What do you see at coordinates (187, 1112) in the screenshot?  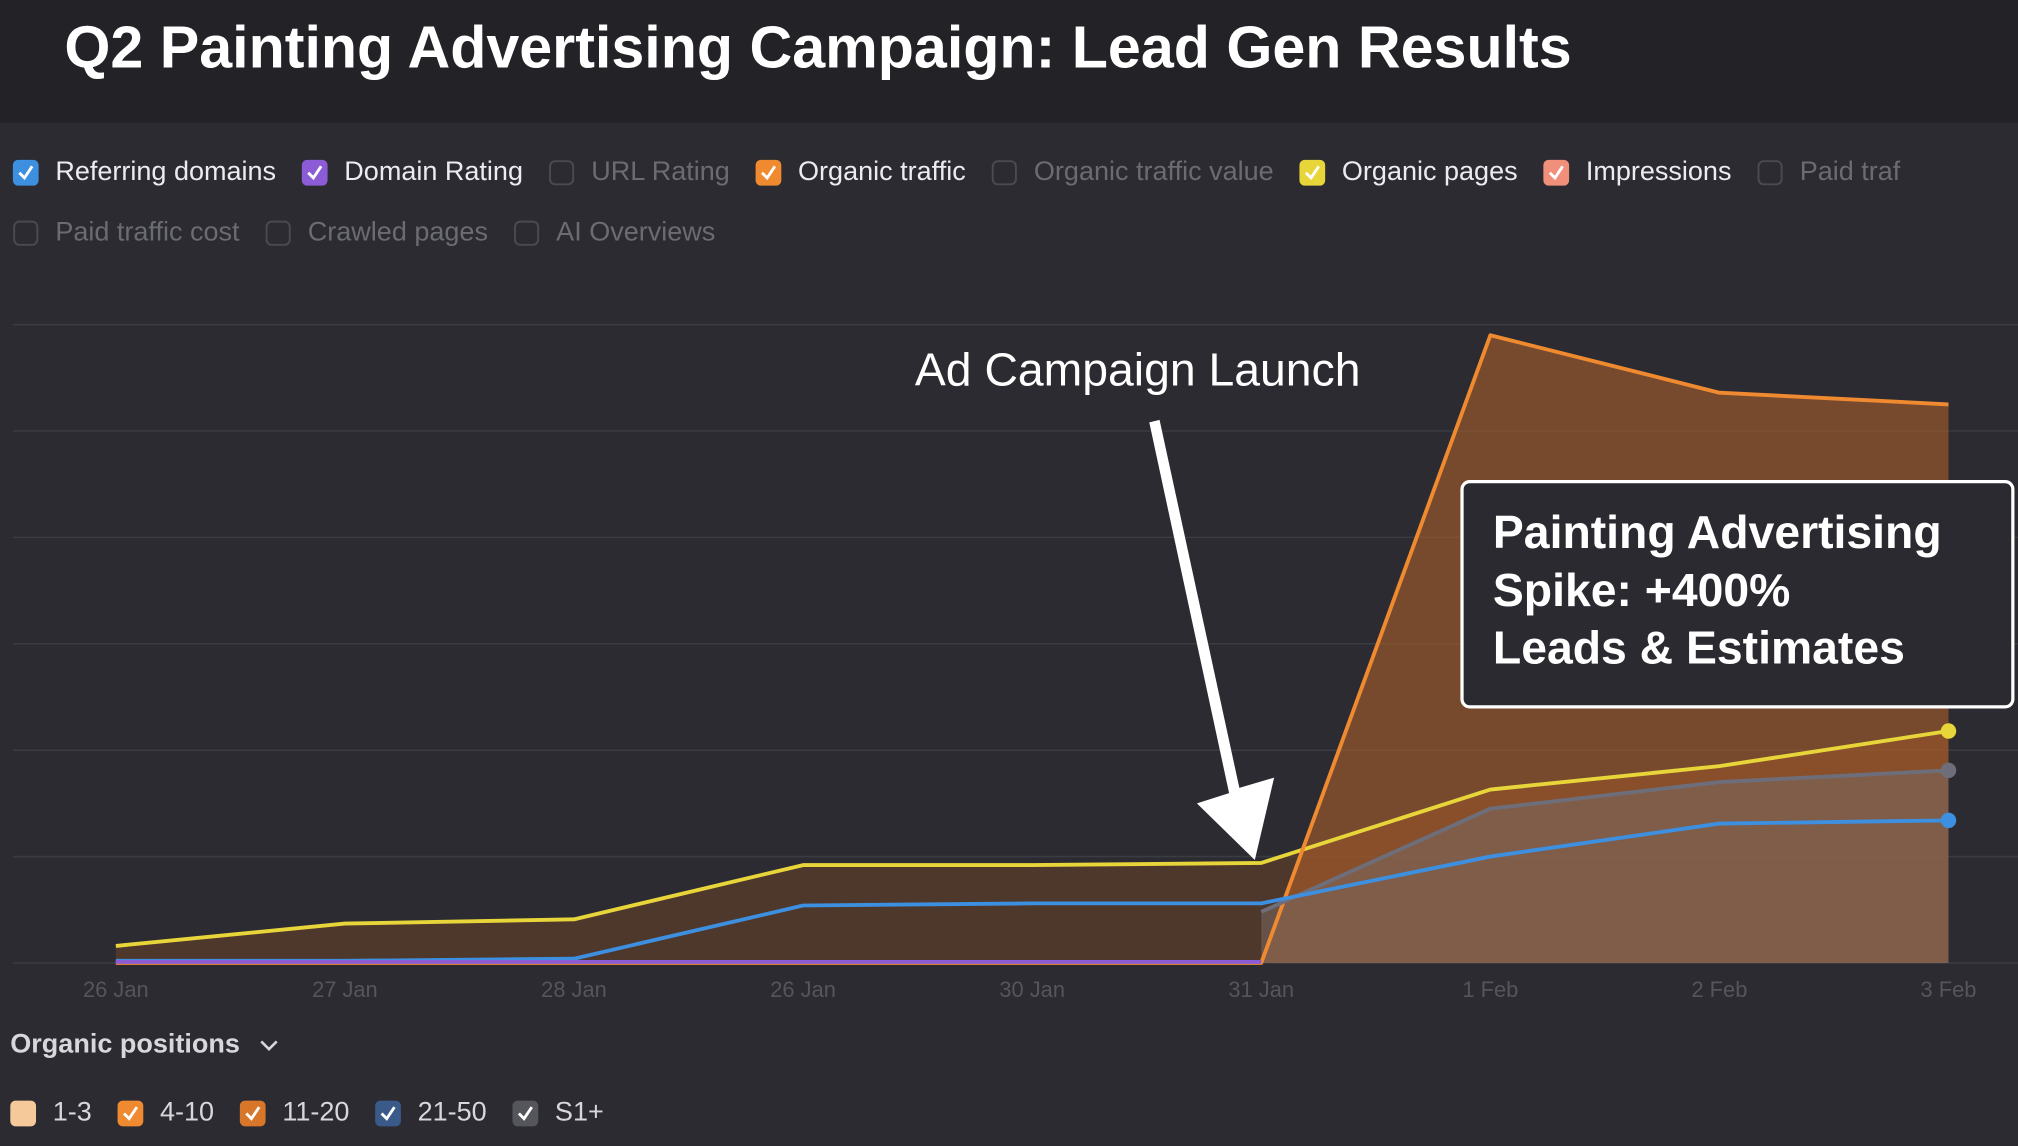 I see `position-label: 4-10` at bounding box center [187, 1112].